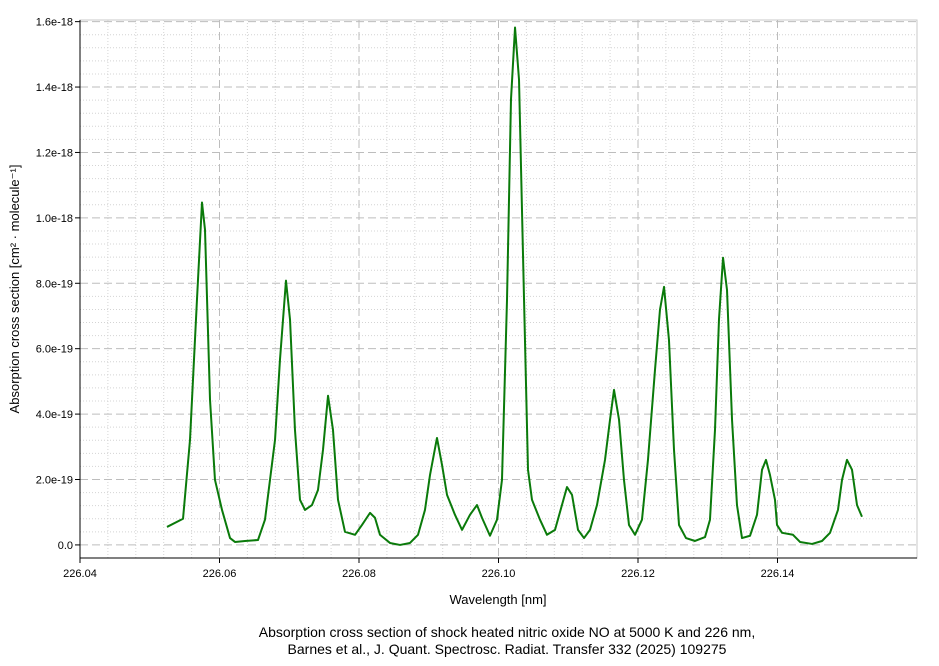 This screenshot has width=939, height=666. Describe the element at coordinates (80, 574) in the screenshot. I see `x-tick-label: 226.04` at that location.